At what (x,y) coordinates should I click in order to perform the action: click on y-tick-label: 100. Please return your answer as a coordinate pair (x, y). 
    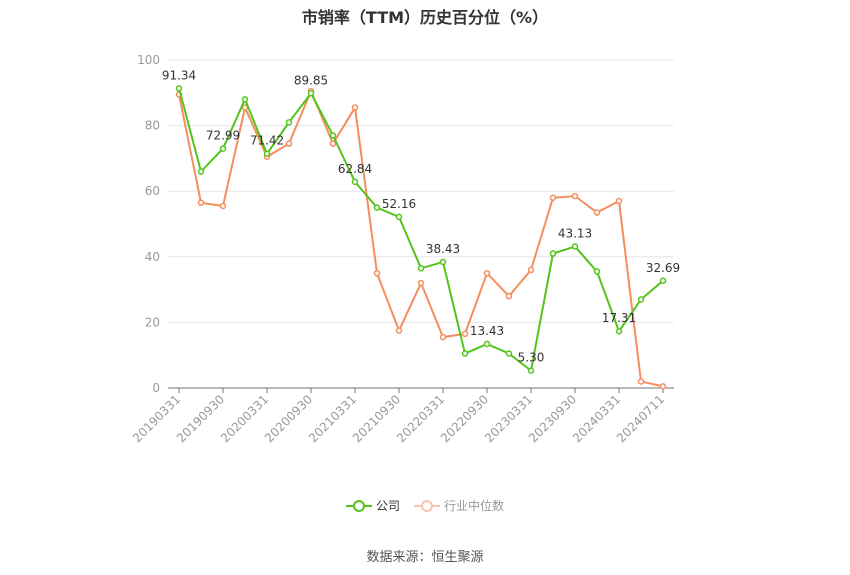
    Looking at the image, I should click on (148, 60).